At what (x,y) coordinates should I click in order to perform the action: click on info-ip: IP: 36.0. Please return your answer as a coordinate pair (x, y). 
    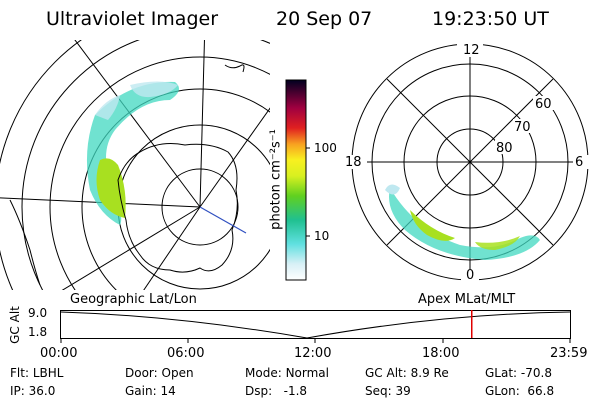
    Looking at the image, I should click on (33, 391).